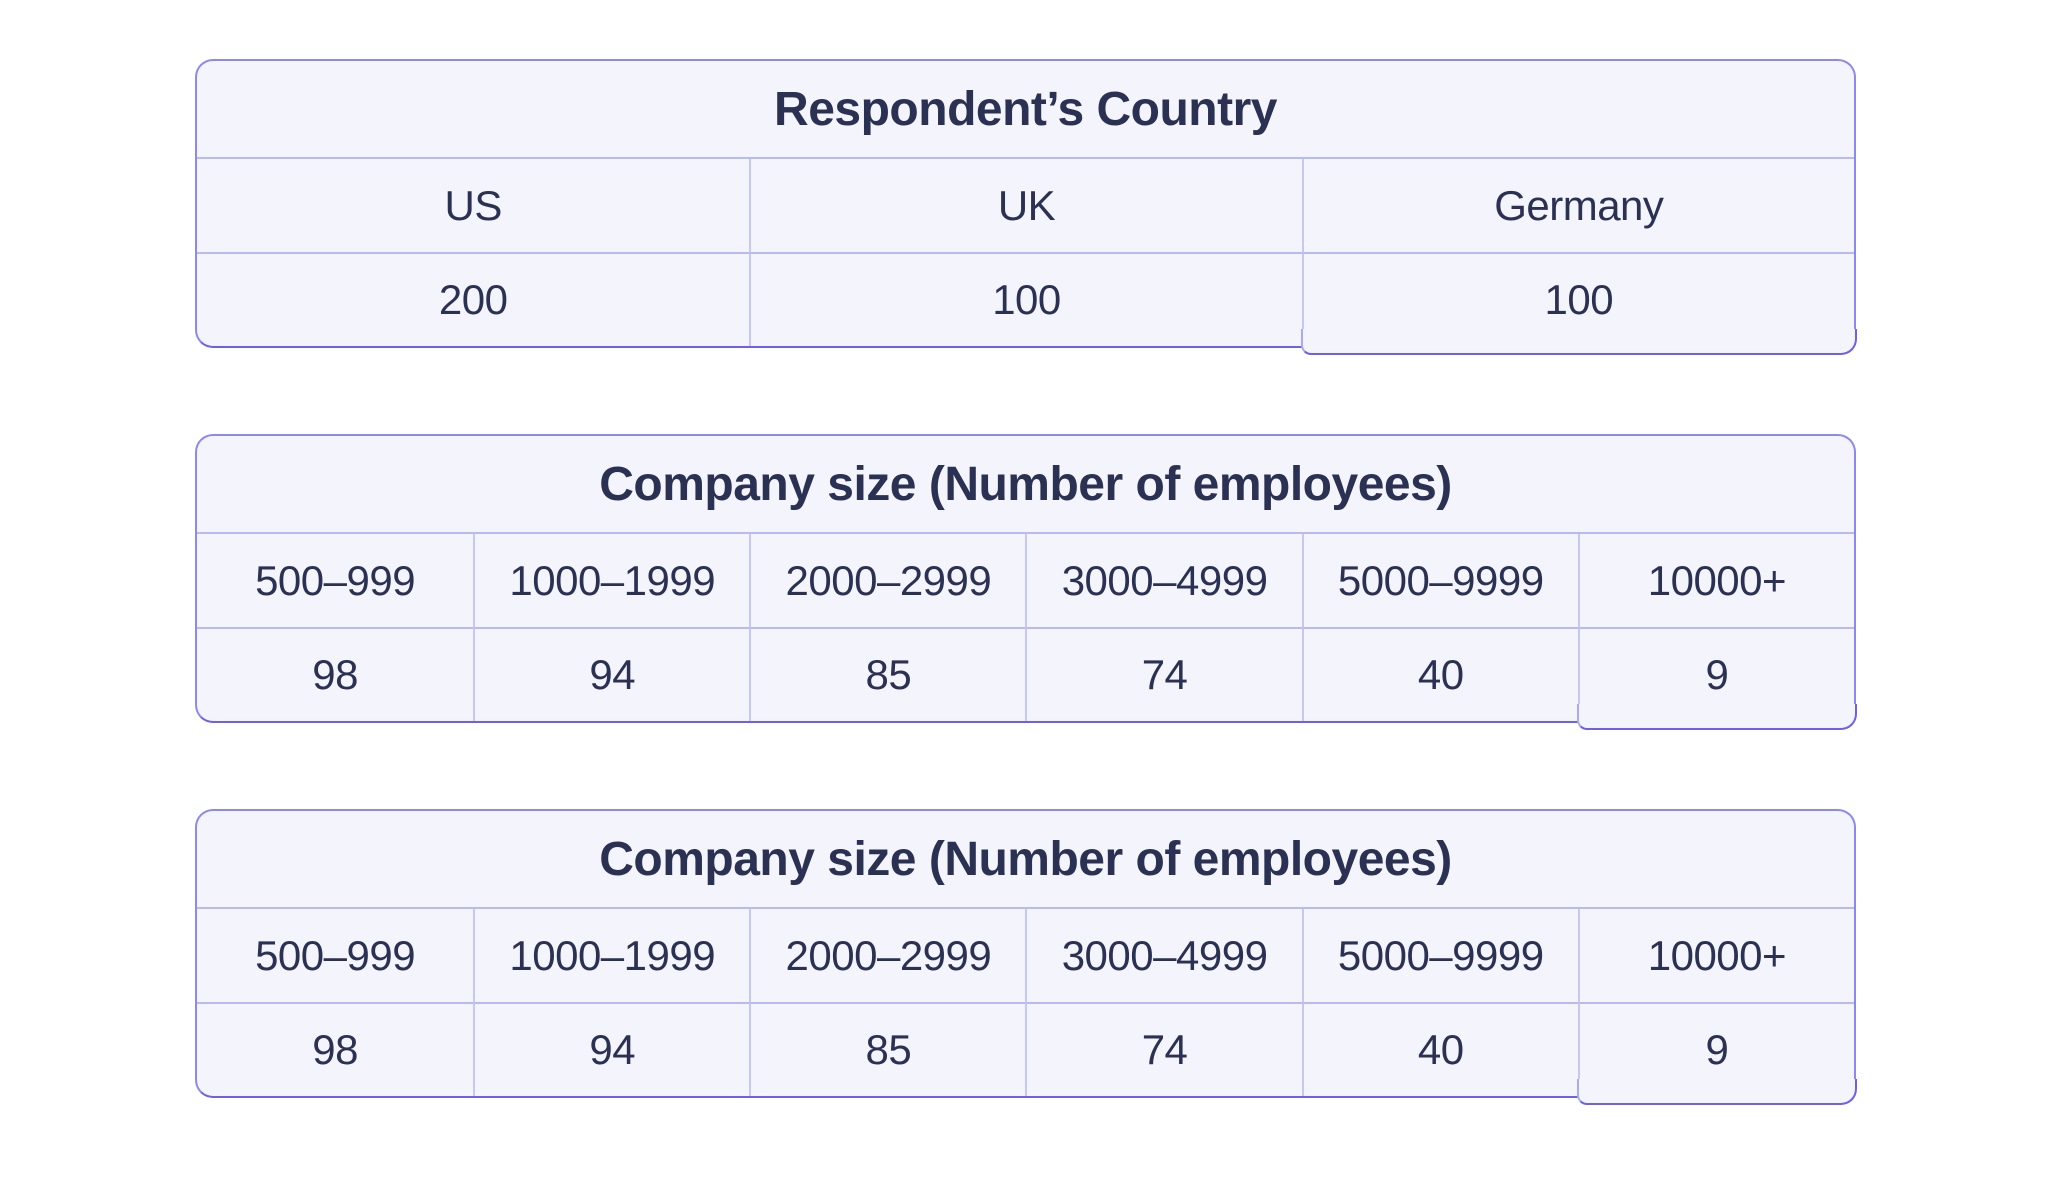 The image size is (2048, 1184). I want to click on table-header-row: US UK Germany, so click(1025, 206).